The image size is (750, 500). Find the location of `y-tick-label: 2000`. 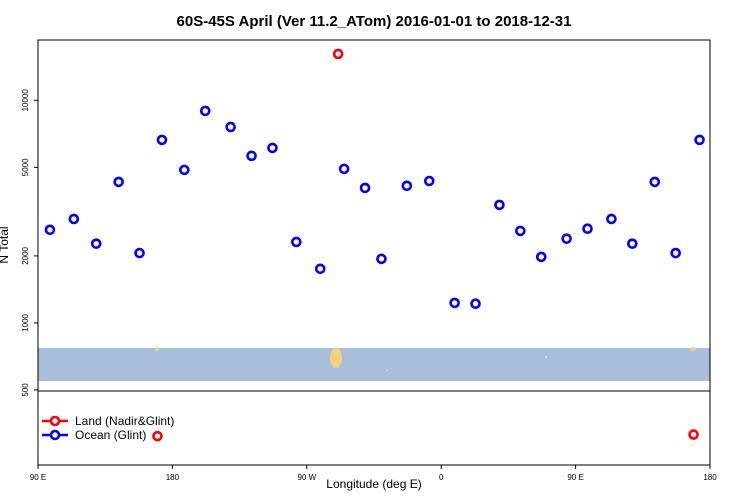

y-tick-label: 2000 is located at coordinates (25, 255).